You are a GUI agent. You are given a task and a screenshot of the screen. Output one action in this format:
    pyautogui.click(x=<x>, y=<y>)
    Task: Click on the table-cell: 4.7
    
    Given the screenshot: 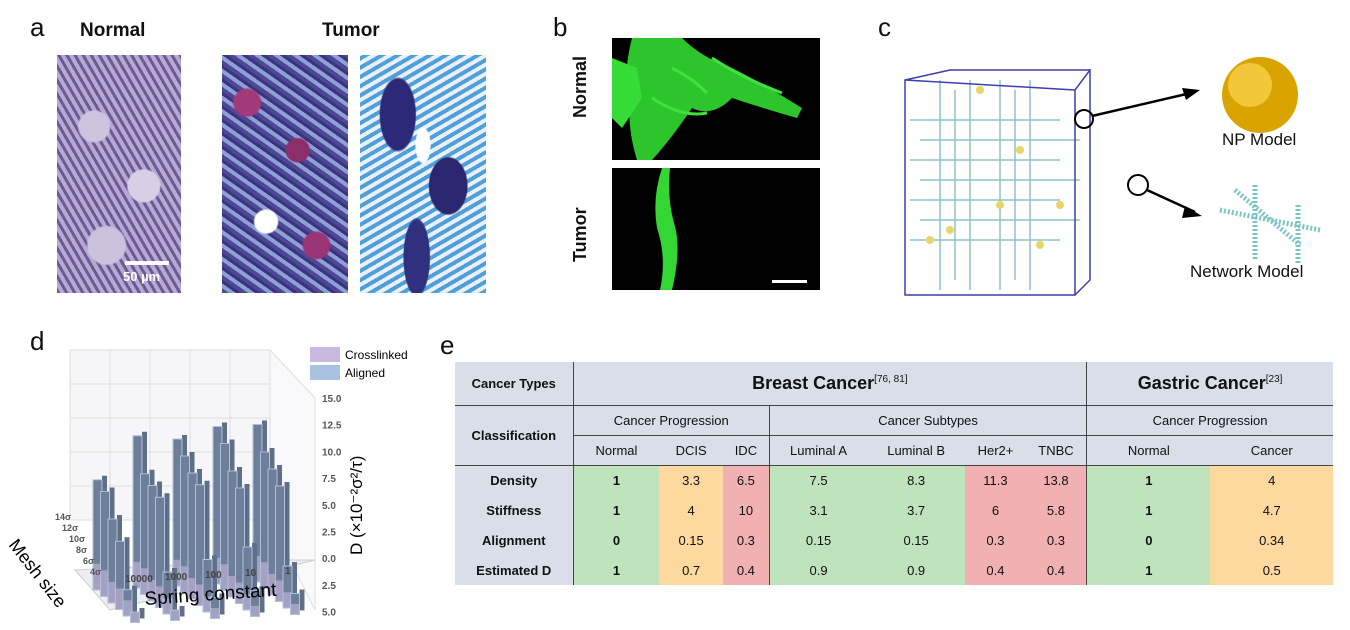 What is the action you would take?
    pyautogui.click(x=1271, y=510)
    